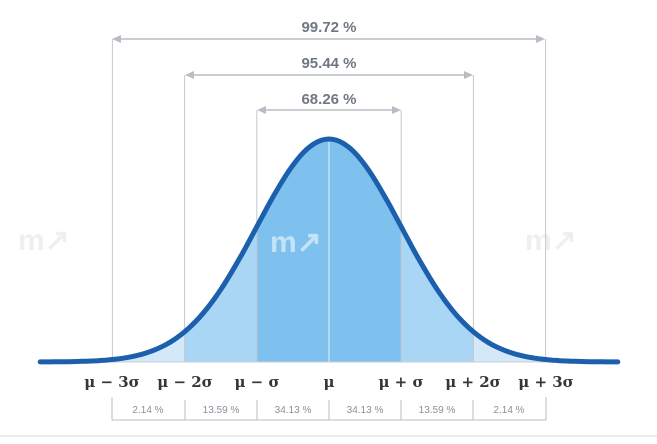 The height and width of the screenshot is (444, 657). What do you see at coordinates (44, 240) in the screenshot?
I see `watermark-left: m↗` at bounding box center [44, 240].